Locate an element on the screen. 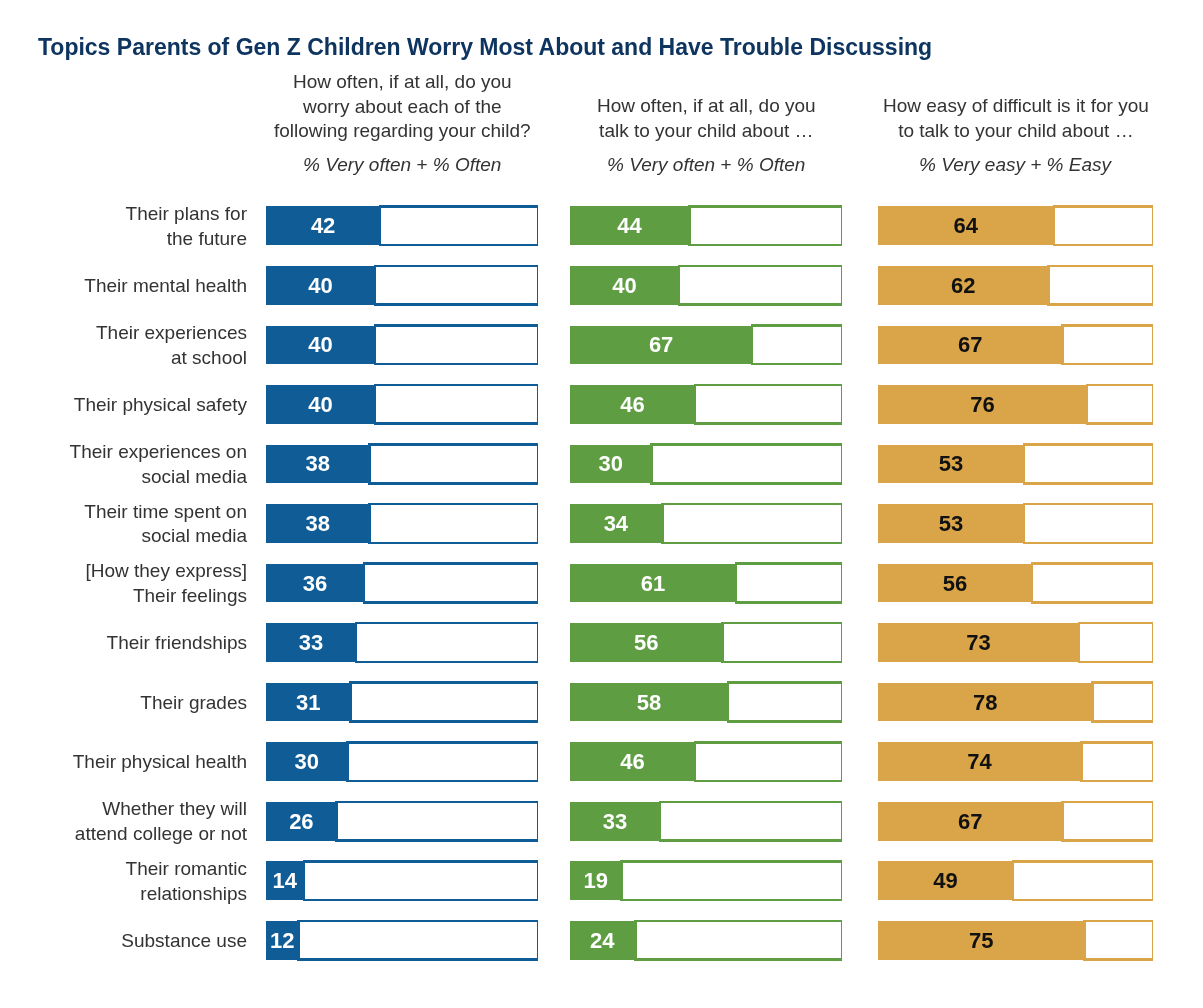 This screenshot has height=1008, width=1203. y-tick-label: Their physical health is located at coordinates (159, 762).